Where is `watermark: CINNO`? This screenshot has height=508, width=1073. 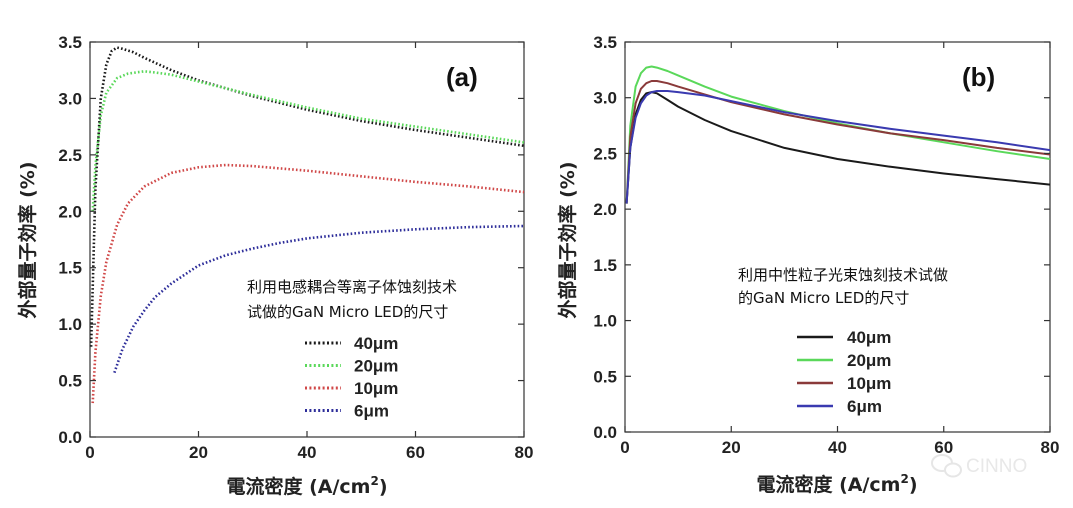 watermark: CINNO is located at coordinates (979, 466).